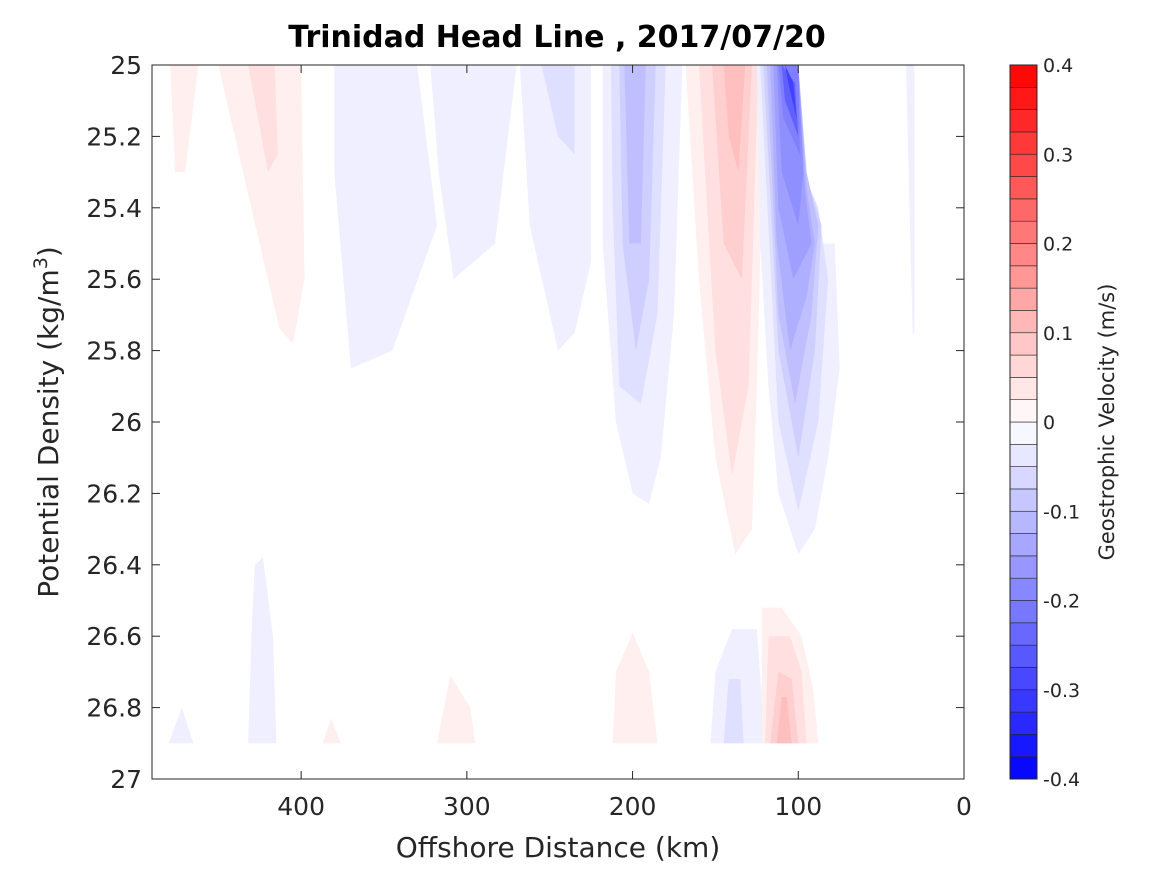  What do you see at coordinates (114, 351) in the screenshot?
I see `y-tick-label: 25.8` at bounding box center [114, 351].